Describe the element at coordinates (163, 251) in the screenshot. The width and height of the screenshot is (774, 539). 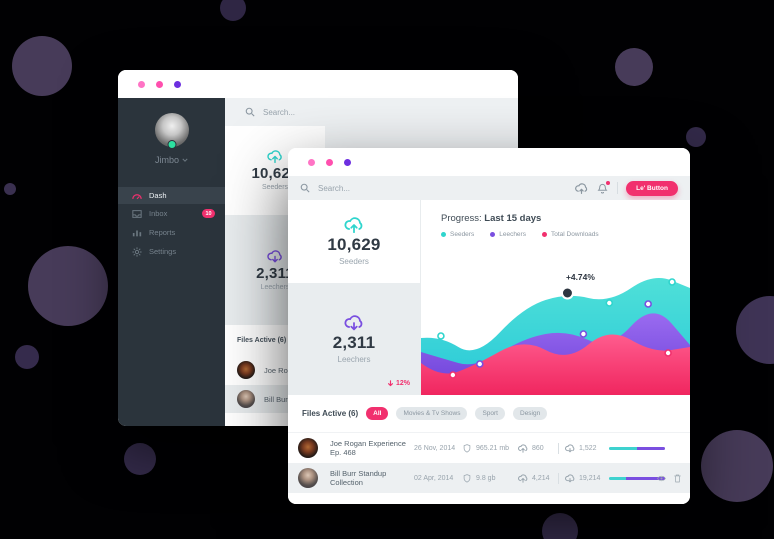
I see `sidebar-item-label: Settings` at that location.